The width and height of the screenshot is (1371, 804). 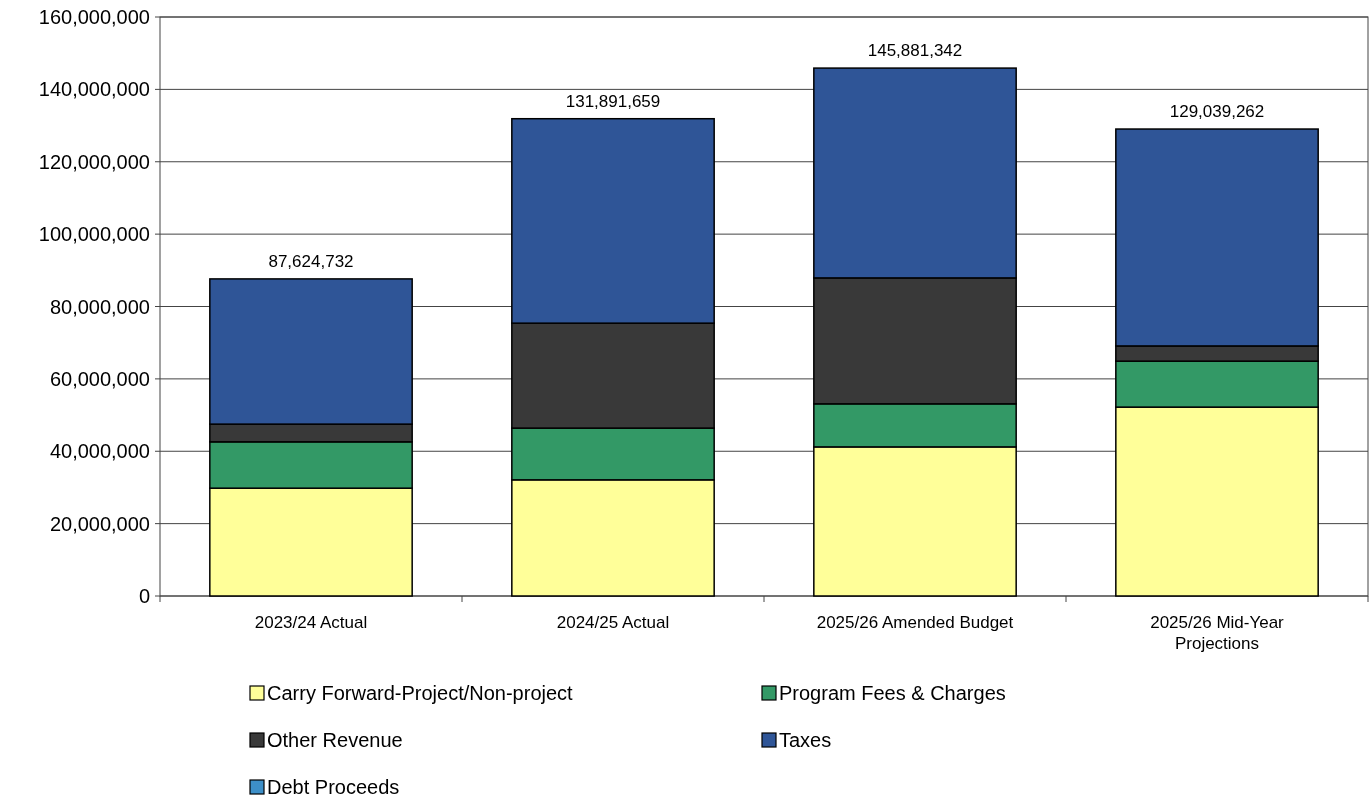 I want to click on y-tick-label: 80,000,000, so click(x=99, y=306).